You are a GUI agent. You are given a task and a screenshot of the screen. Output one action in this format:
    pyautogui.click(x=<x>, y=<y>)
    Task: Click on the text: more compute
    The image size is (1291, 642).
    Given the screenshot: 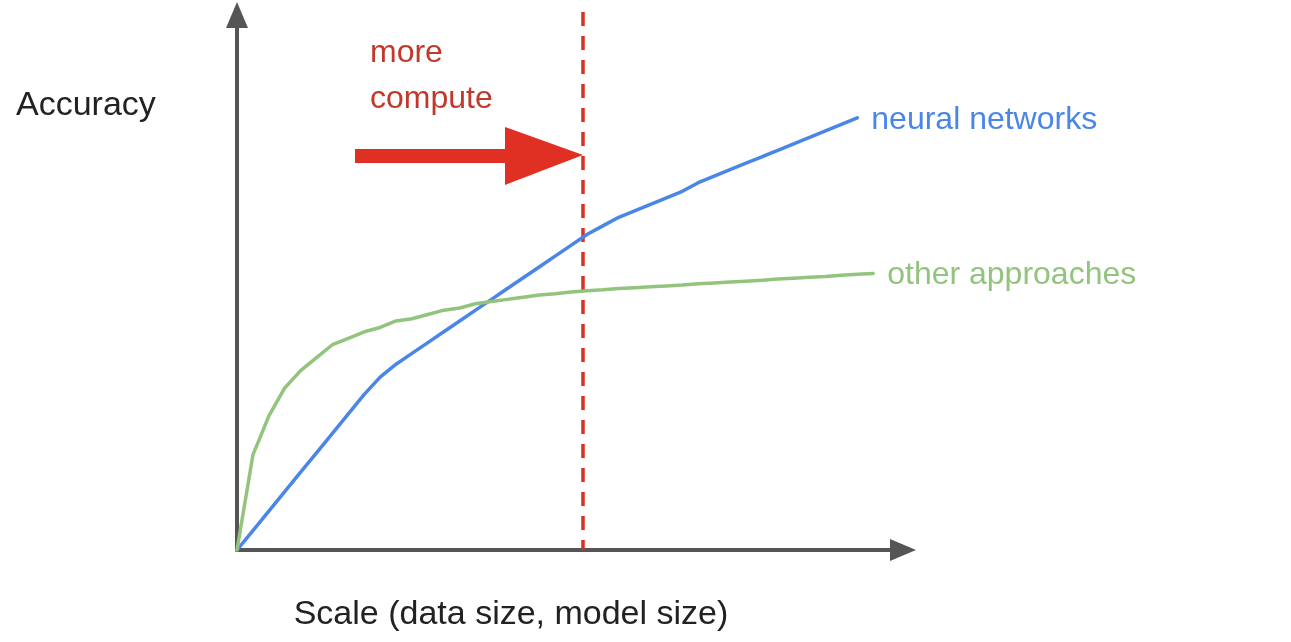 What is the action you would take?
    pyautogui.click(x=431, y=74)
    